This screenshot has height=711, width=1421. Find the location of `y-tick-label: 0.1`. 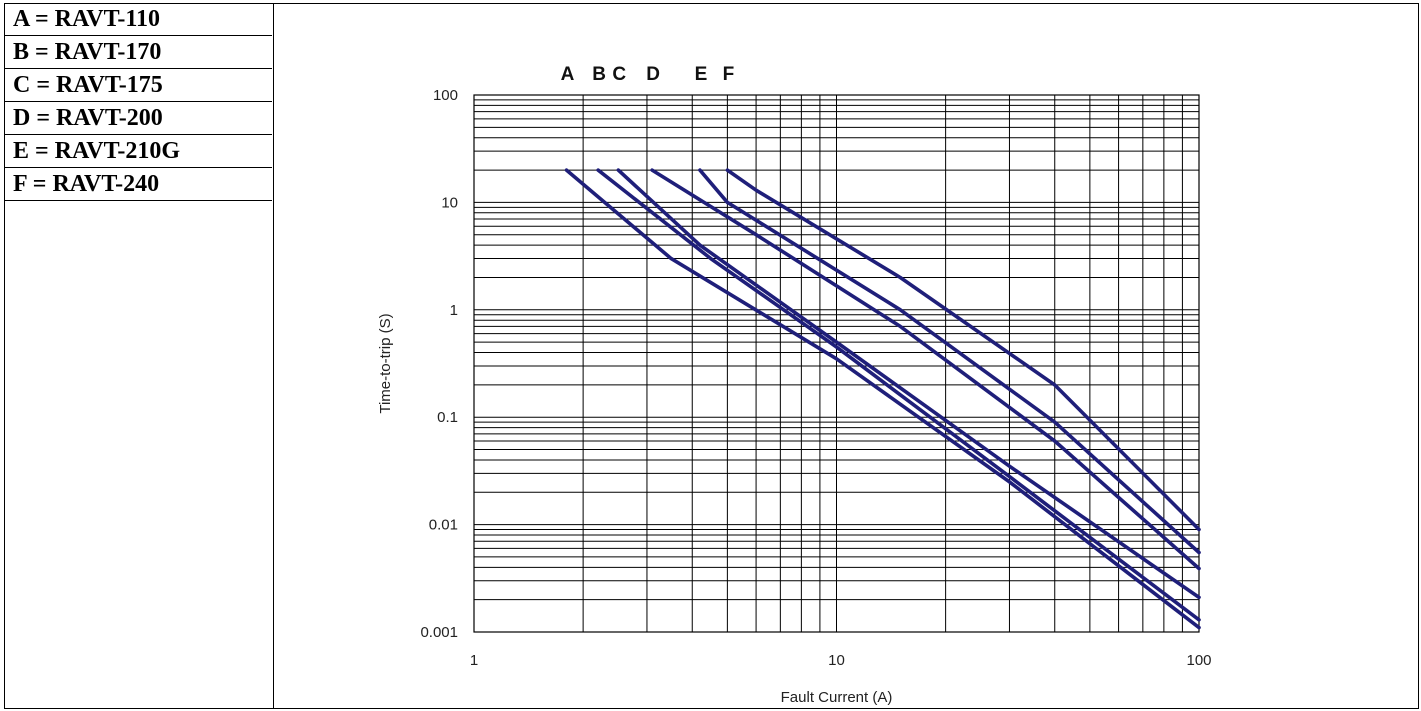

y-tick-label: 0.1 is located at coordinates (447, 417).